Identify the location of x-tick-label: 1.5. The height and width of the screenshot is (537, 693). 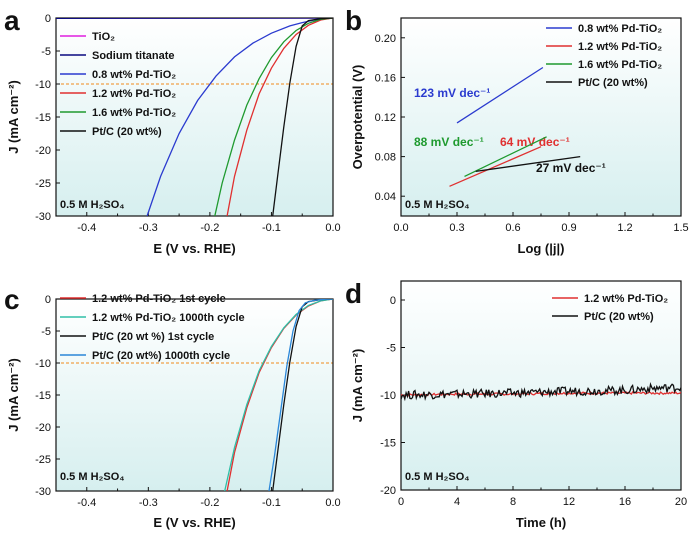
(680, 228).